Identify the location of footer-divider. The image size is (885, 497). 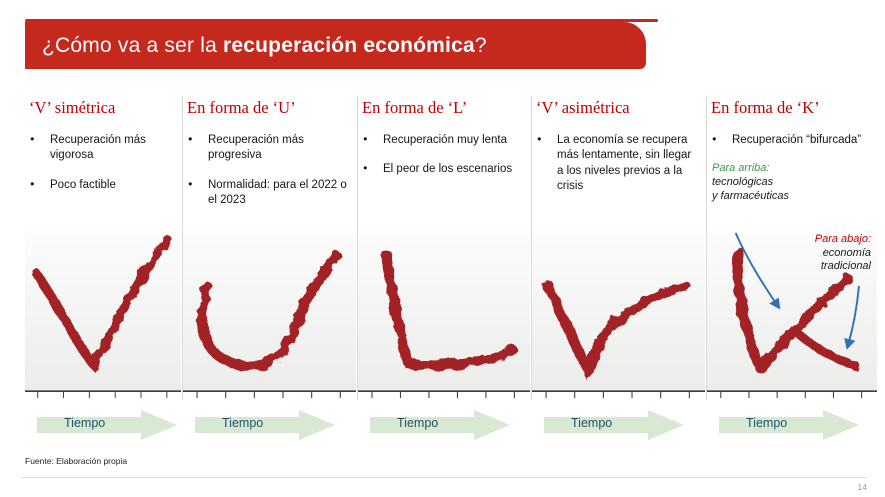
(444, 477).